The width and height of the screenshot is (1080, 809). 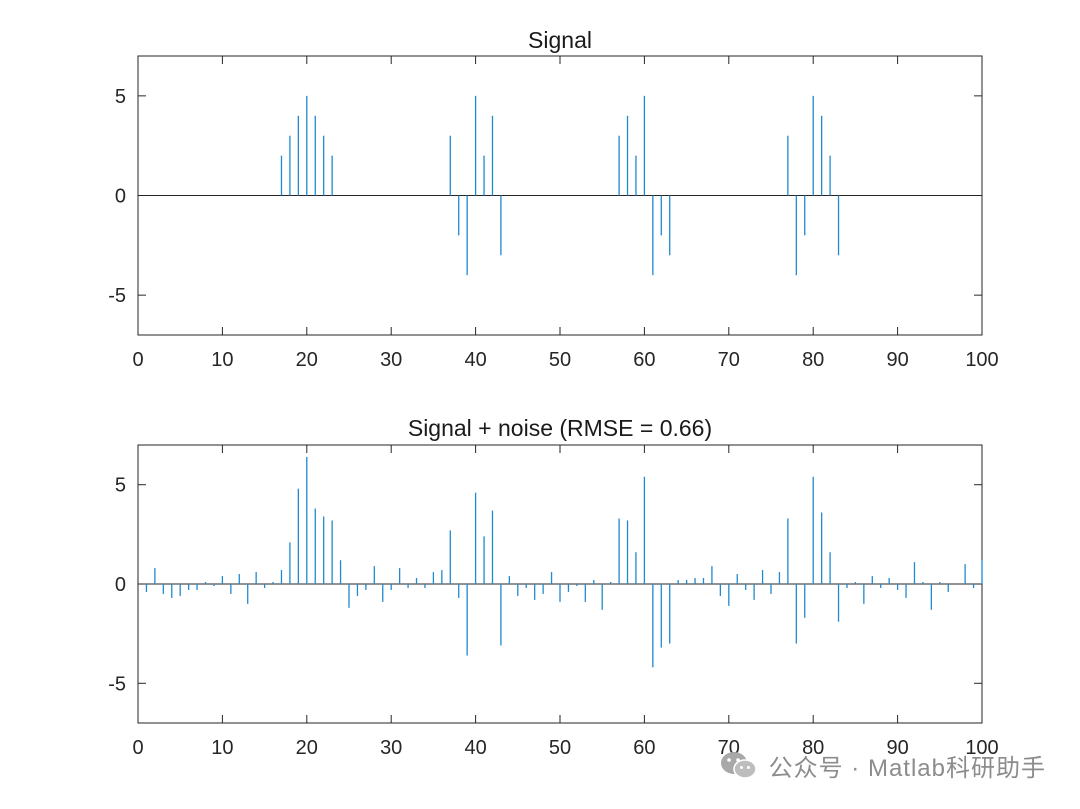 I want to click on chart-title: Signal, so click(x=560, y=40).